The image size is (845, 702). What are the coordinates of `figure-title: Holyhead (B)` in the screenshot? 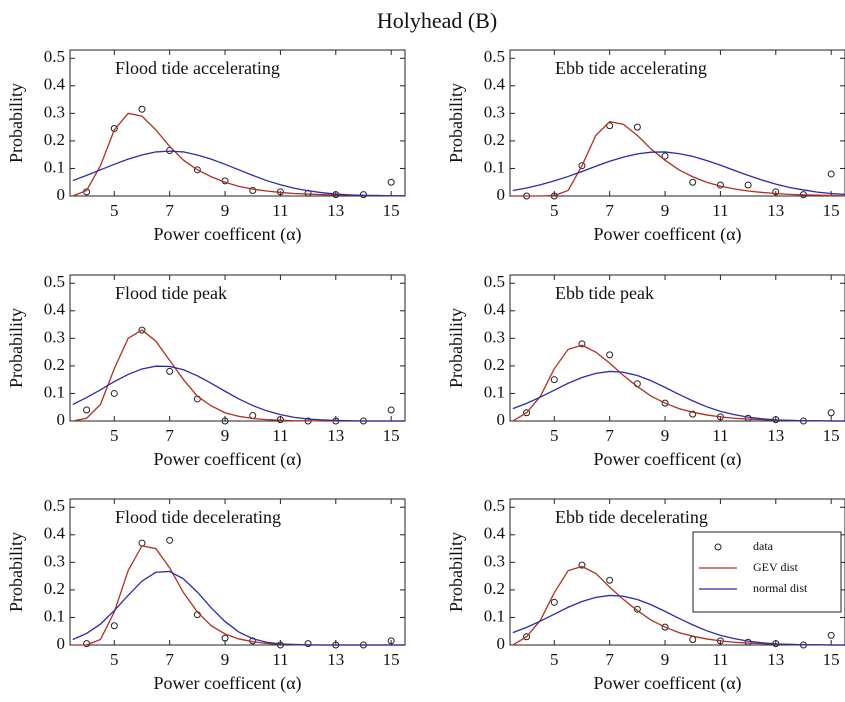 It's located at (437, 20).